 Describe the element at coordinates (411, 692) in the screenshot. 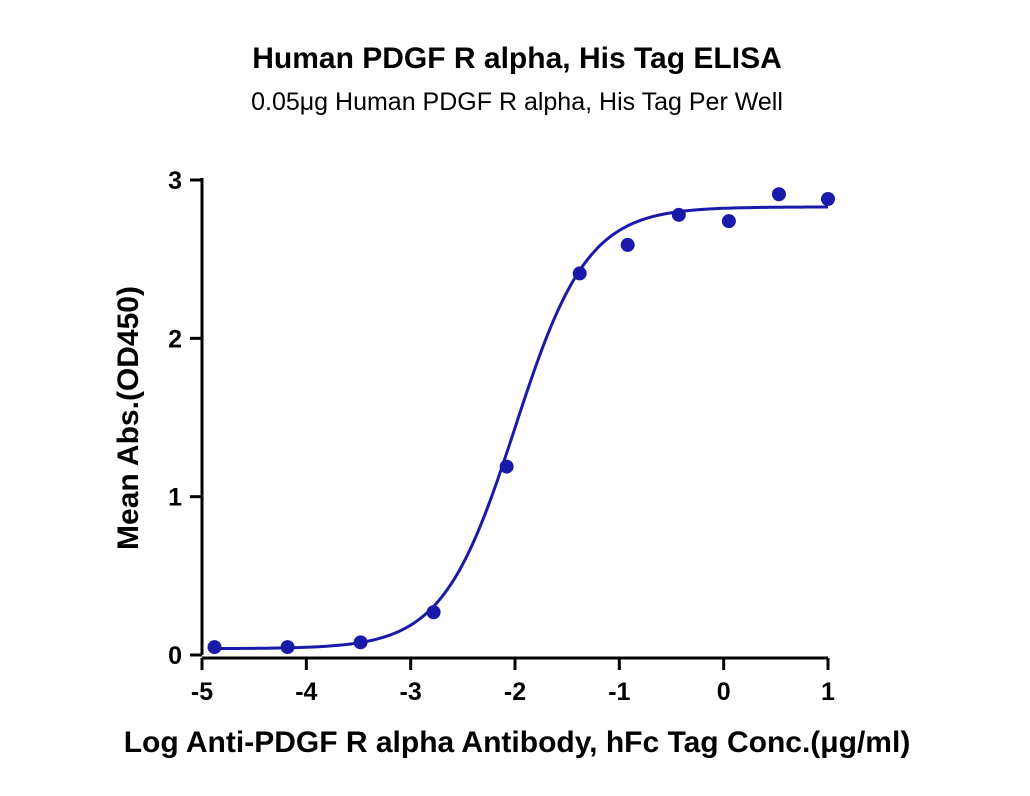

I see `x-tick-label: -3` at that location.